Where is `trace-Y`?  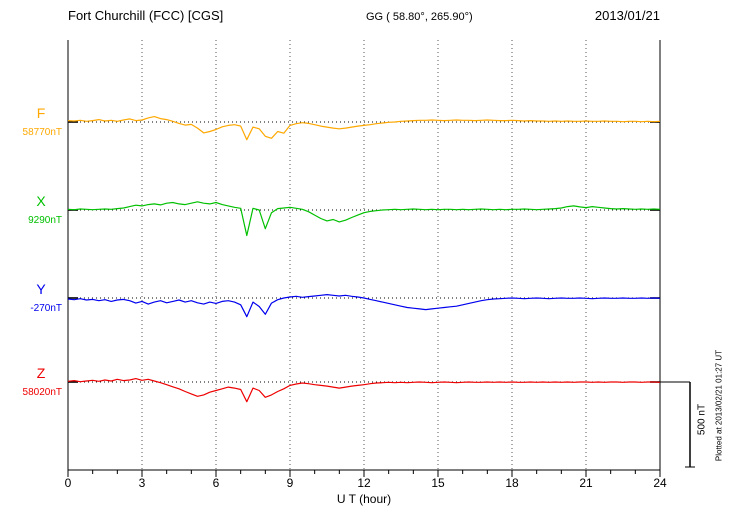
trace-Y is located at coordinates (364, 306).